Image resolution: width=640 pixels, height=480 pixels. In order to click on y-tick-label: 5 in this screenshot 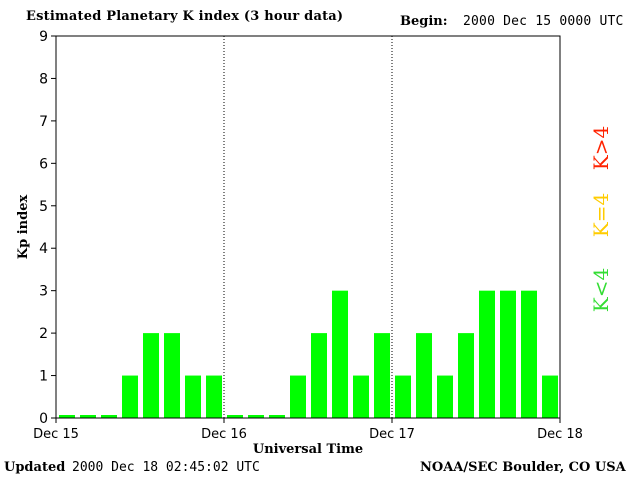, I will do `click(43, 207)`.